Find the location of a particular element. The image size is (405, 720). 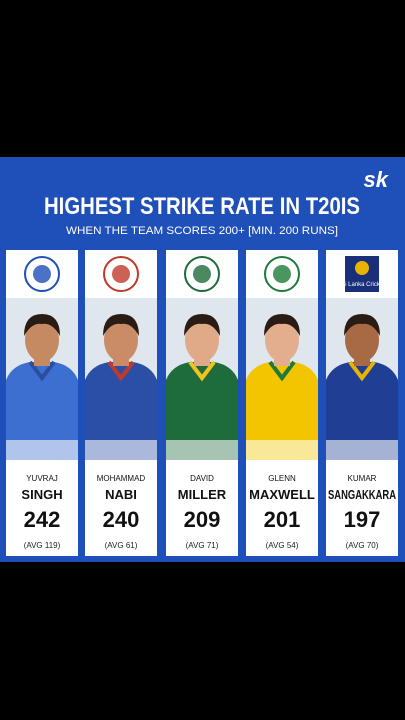

average: (AVG 54) is located at coordinates (282, 545).